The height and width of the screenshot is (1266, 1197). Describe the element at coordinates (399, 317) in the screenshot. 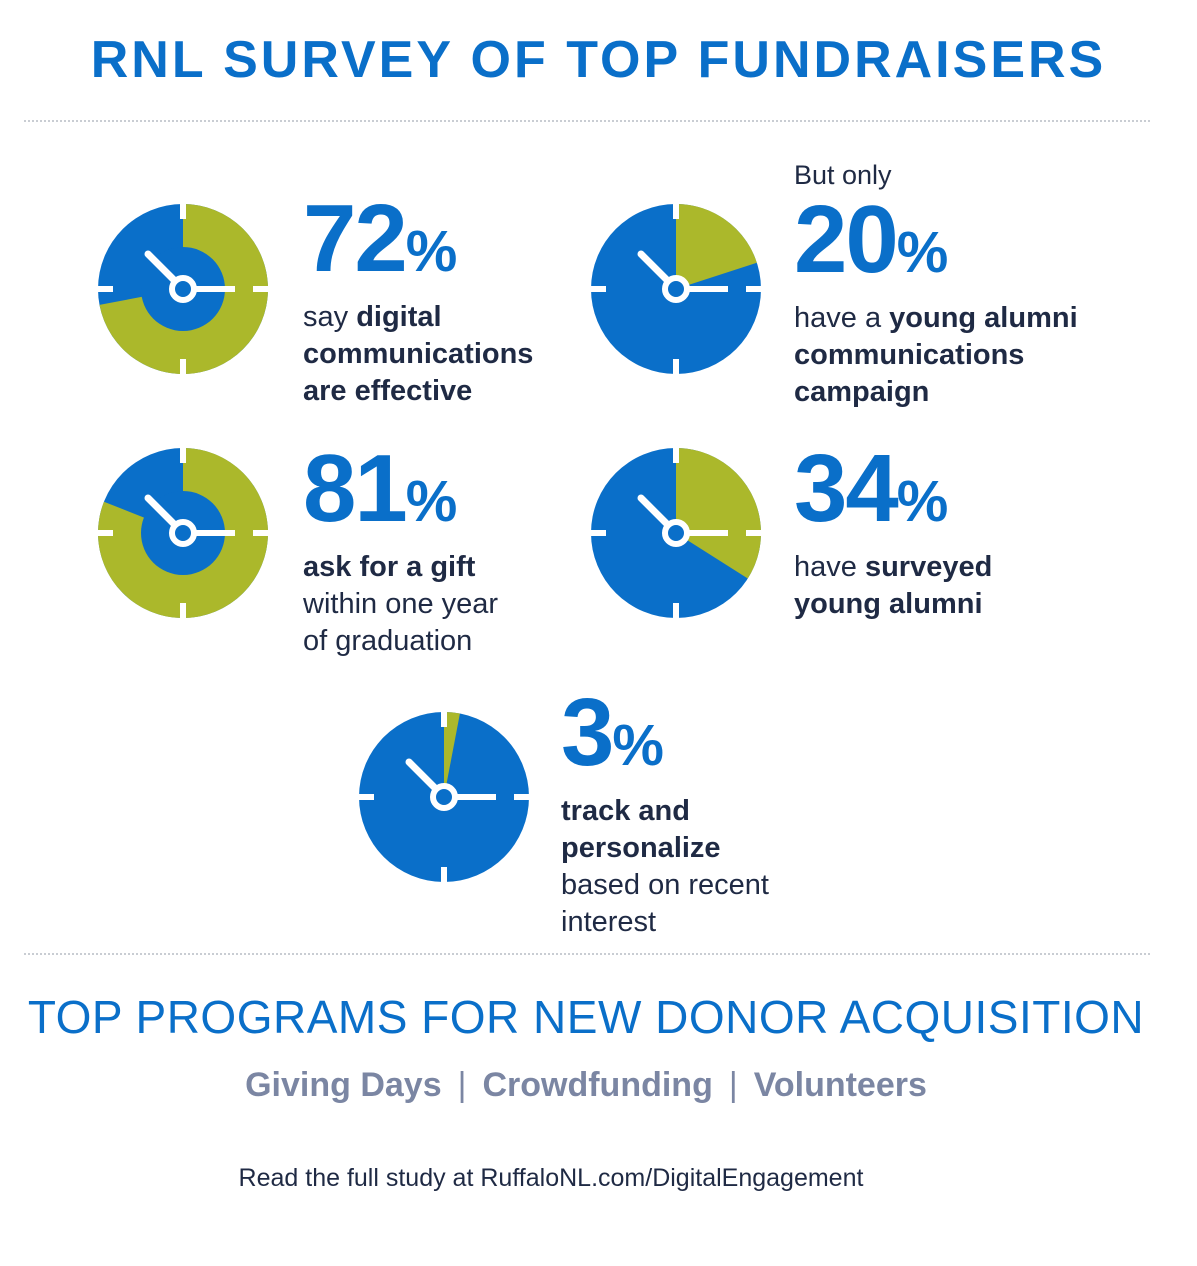

I see `stat-emphasis-text: digital` at that location.